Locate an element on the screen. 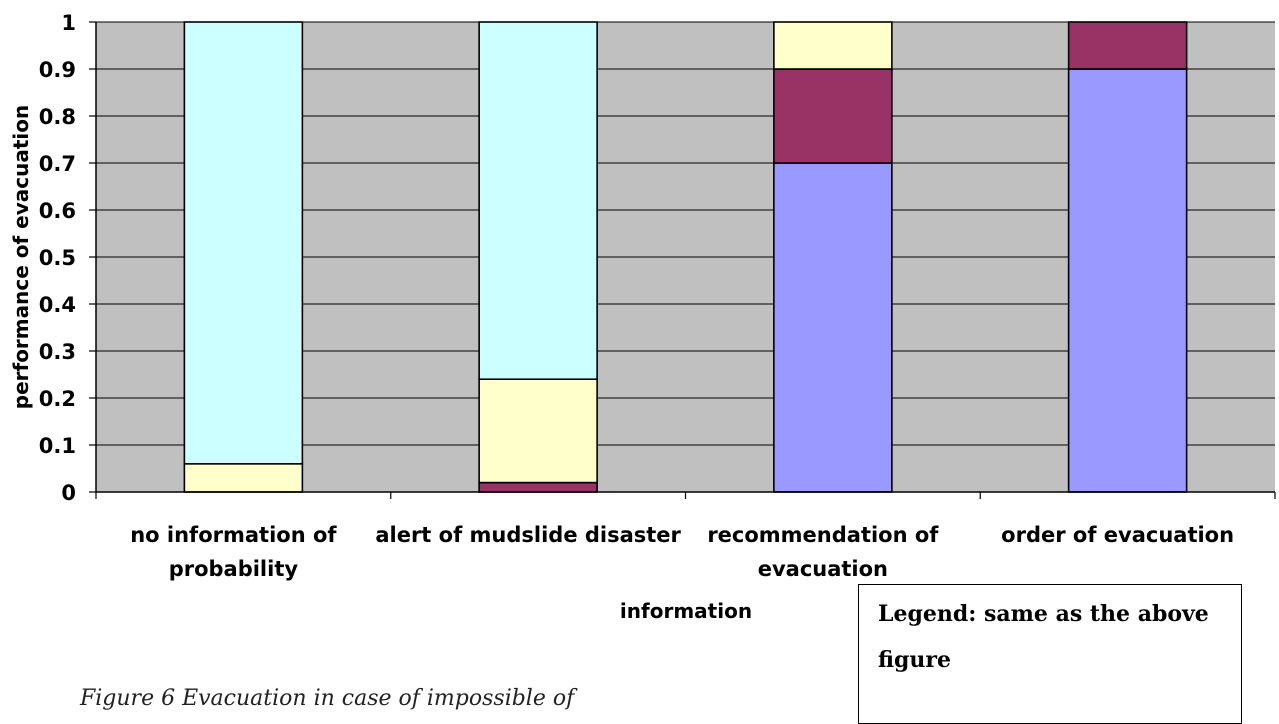 The width and height of the screenshot is (1279, 724). legend-note-box: Legend: same as the above figure is located at coordinates (1050, 654).